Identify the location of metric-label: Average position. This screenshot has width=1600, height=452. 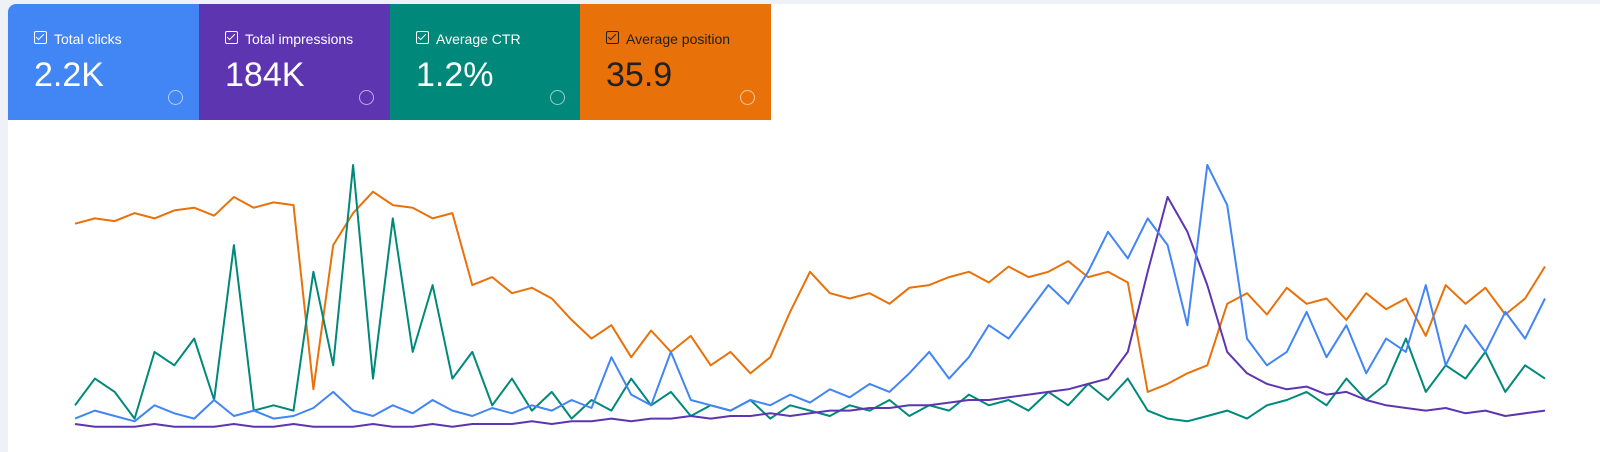
(678, 39).